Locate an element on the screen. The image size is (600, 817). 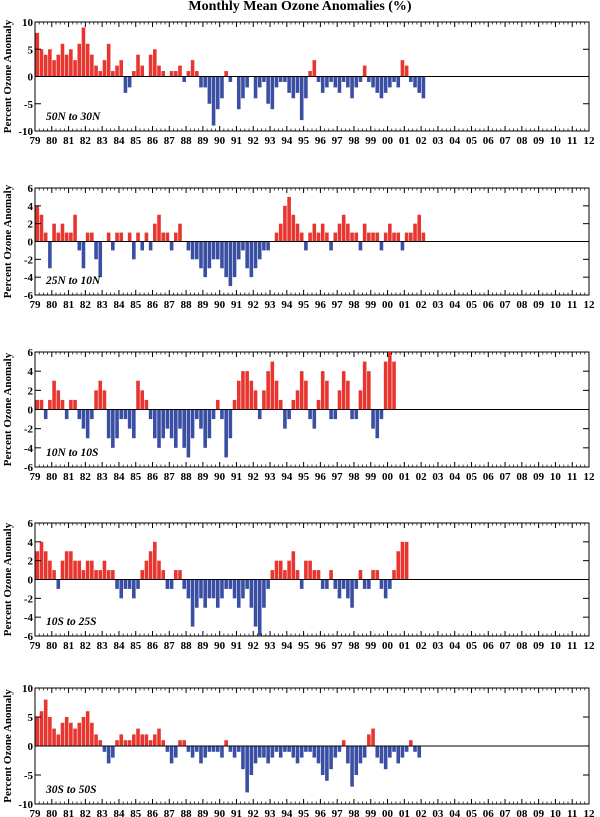
x-tick-label: 08 is located at coordinates (522, 477).